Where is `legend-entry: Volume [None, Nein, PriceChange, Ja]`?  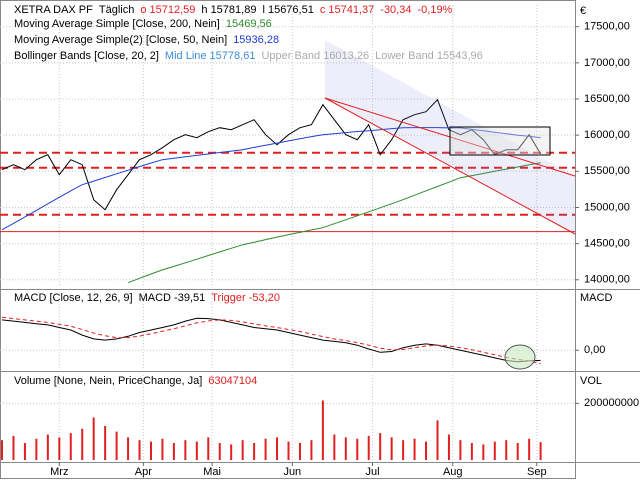
legend-entry: Volume [None, Nein, PriceChange, Ja] is located at coordinates (108, 381).